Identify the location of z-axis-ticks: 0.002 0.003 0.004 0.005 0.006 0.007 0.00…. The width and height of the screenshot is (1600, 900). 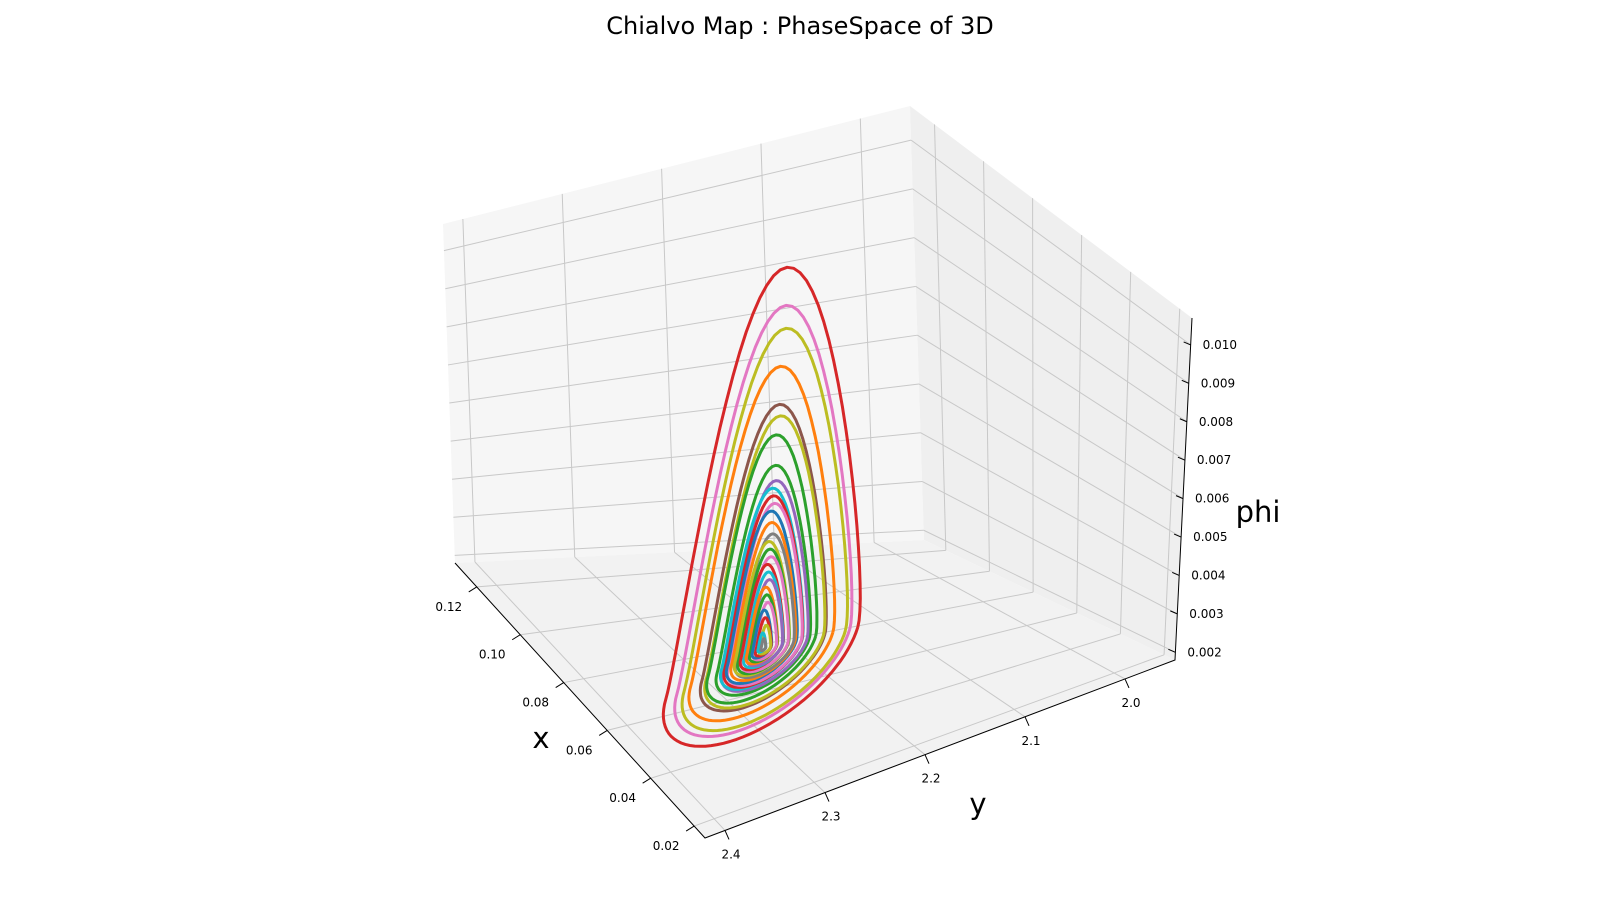
(1212, 498).